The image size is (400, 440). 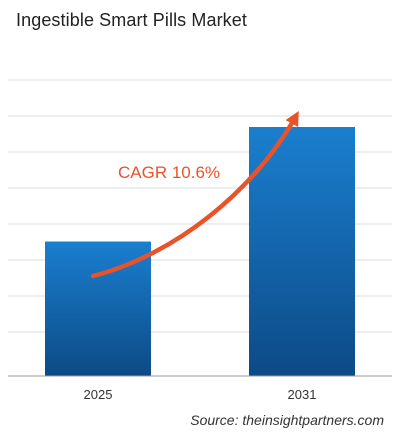 What do you see at coordinates (98, 394) in the screenshot?
I see `x-tick-label: 2025` at bounding box center [98, 394].